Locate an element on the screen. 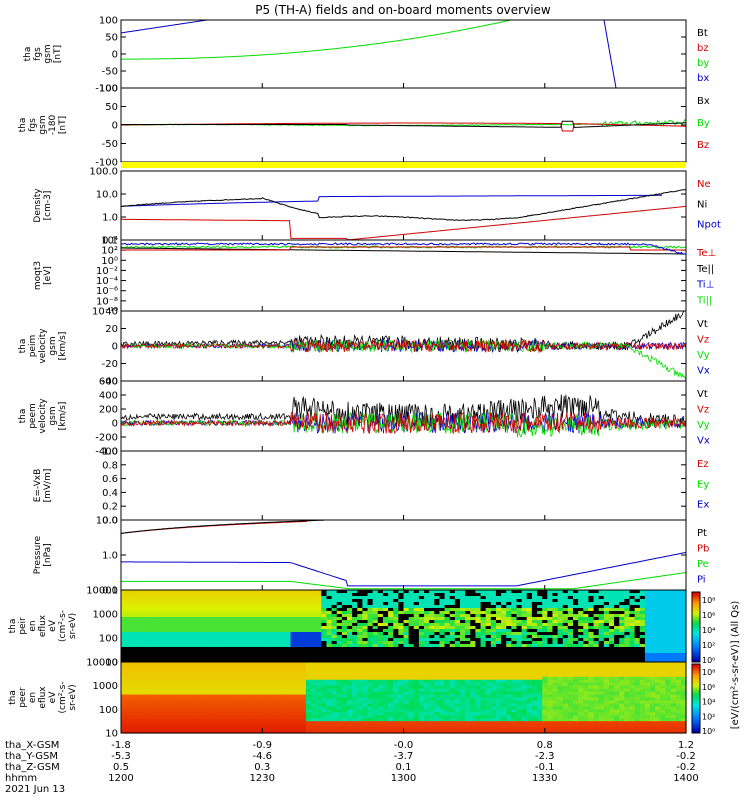  y-tick-label: 0.1 is located at coordinates (110, 591).